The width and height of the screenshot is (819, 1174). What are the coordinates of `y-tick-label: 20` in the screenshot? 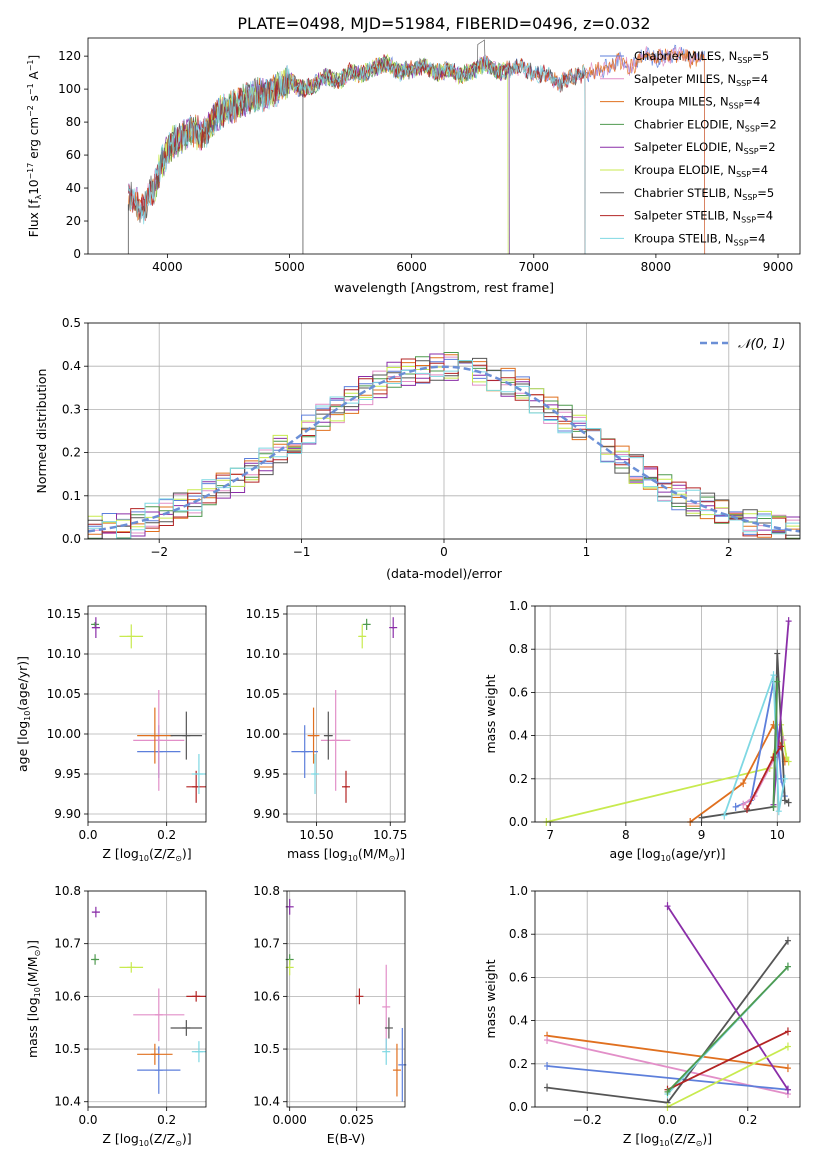 It's located at (73, 221).